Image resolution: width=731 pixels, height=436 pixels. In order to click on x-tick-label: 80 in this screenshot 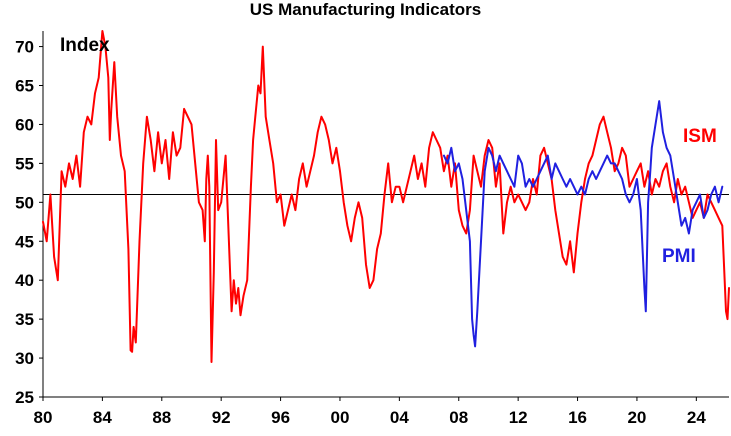, I will do `click(43, 417)`.